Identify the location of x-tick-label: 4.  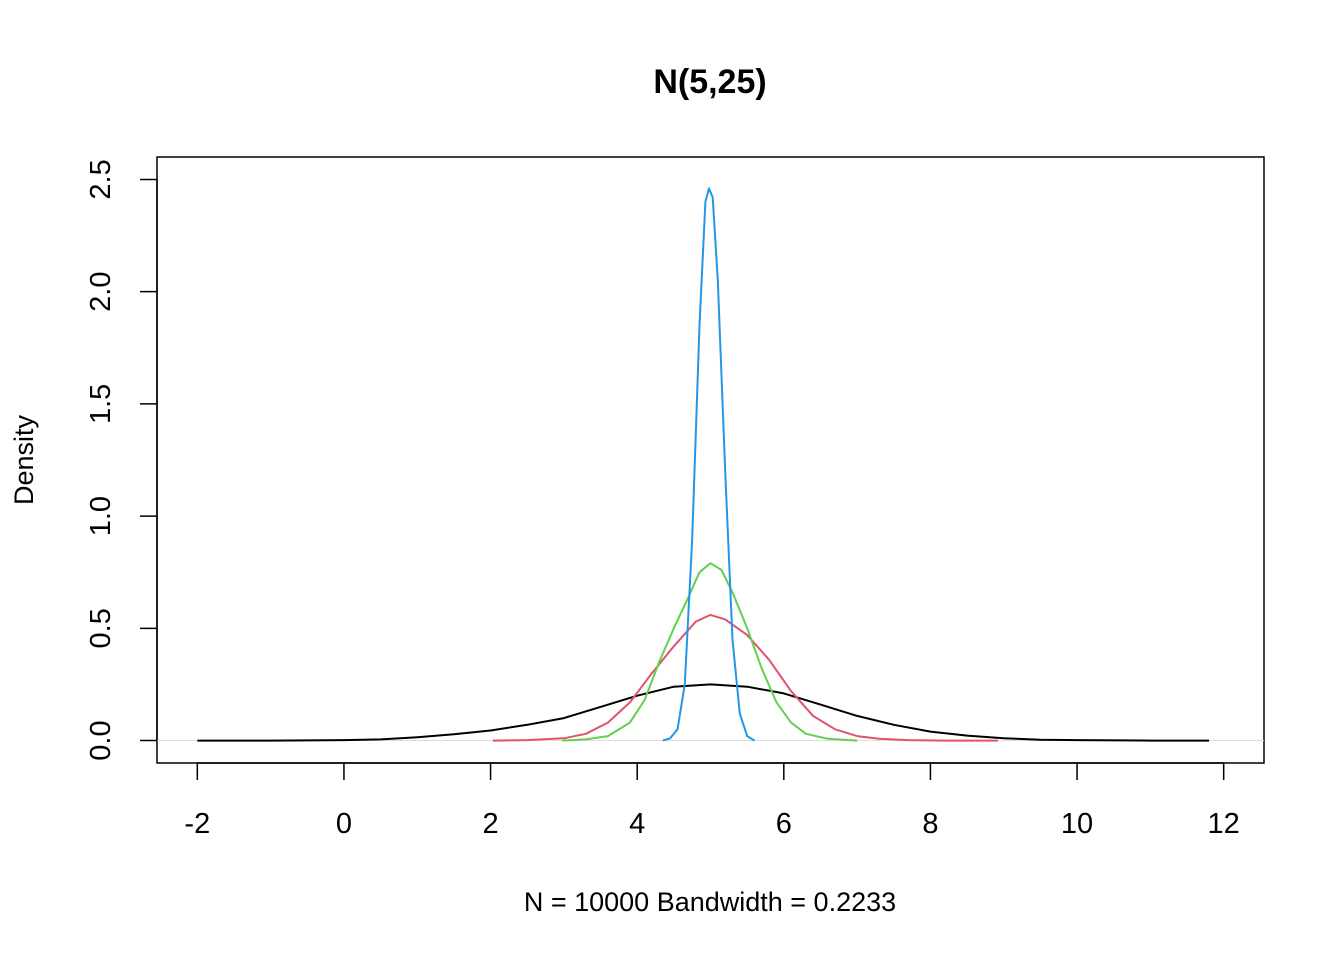
(637, 824).